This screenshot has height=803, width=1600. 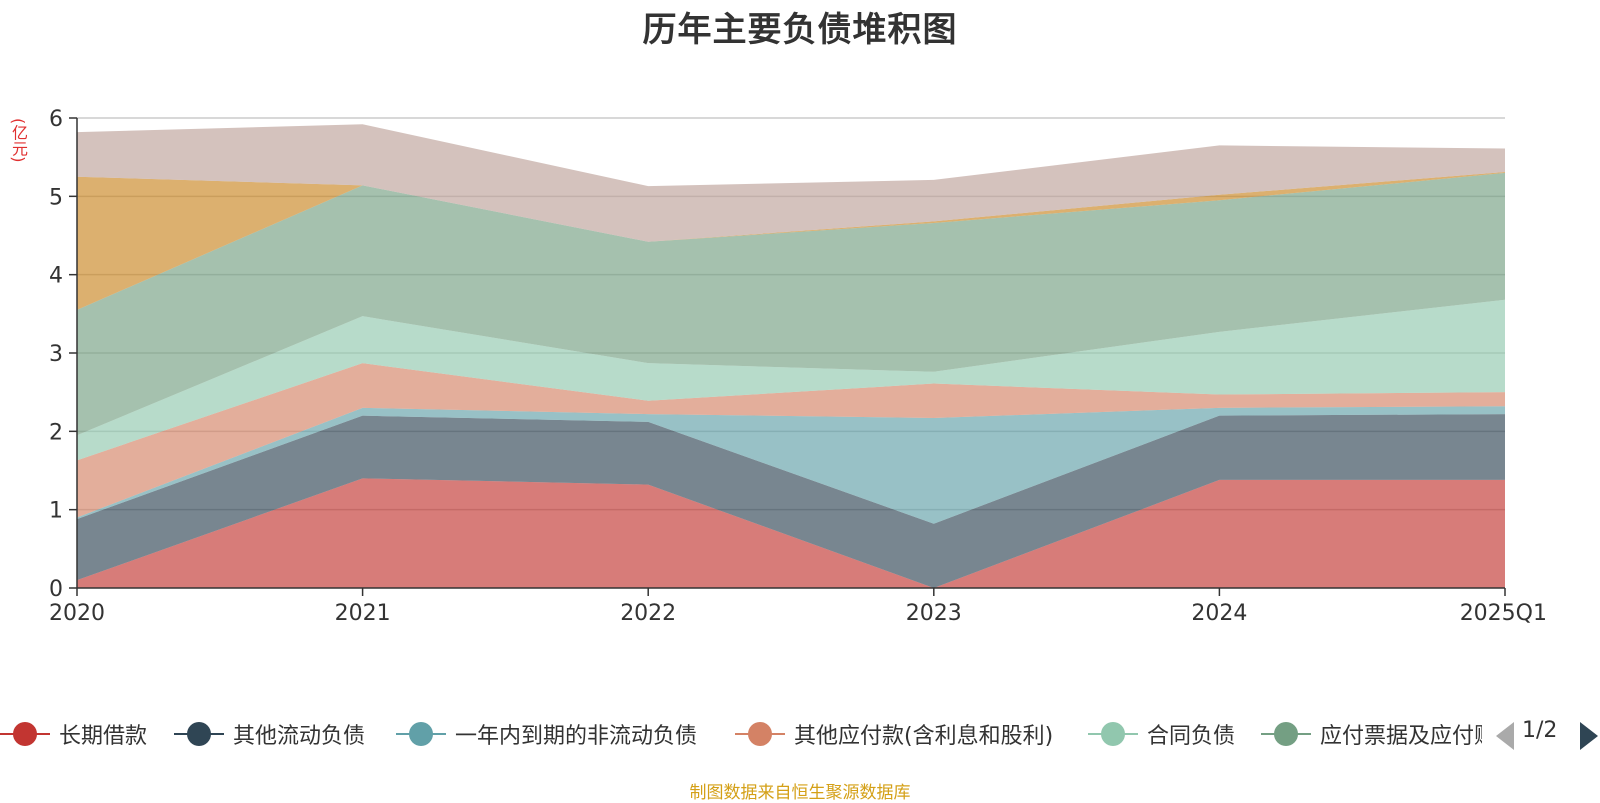 I want to click on x-tick-label: 2024, so click(x=1219, y=613).